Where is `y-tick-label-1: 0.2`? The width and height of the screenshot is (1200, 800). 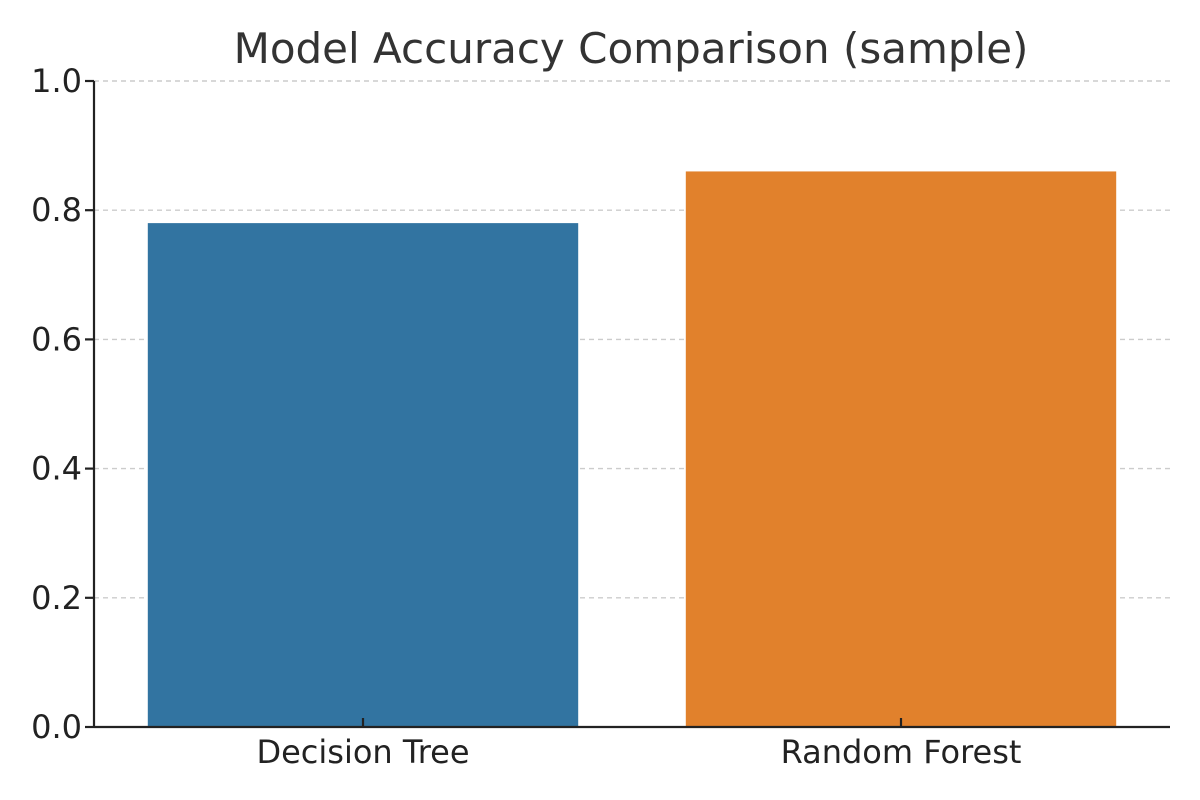 y-tick-label-1: 0.2 is located at coordinates (56, 598).